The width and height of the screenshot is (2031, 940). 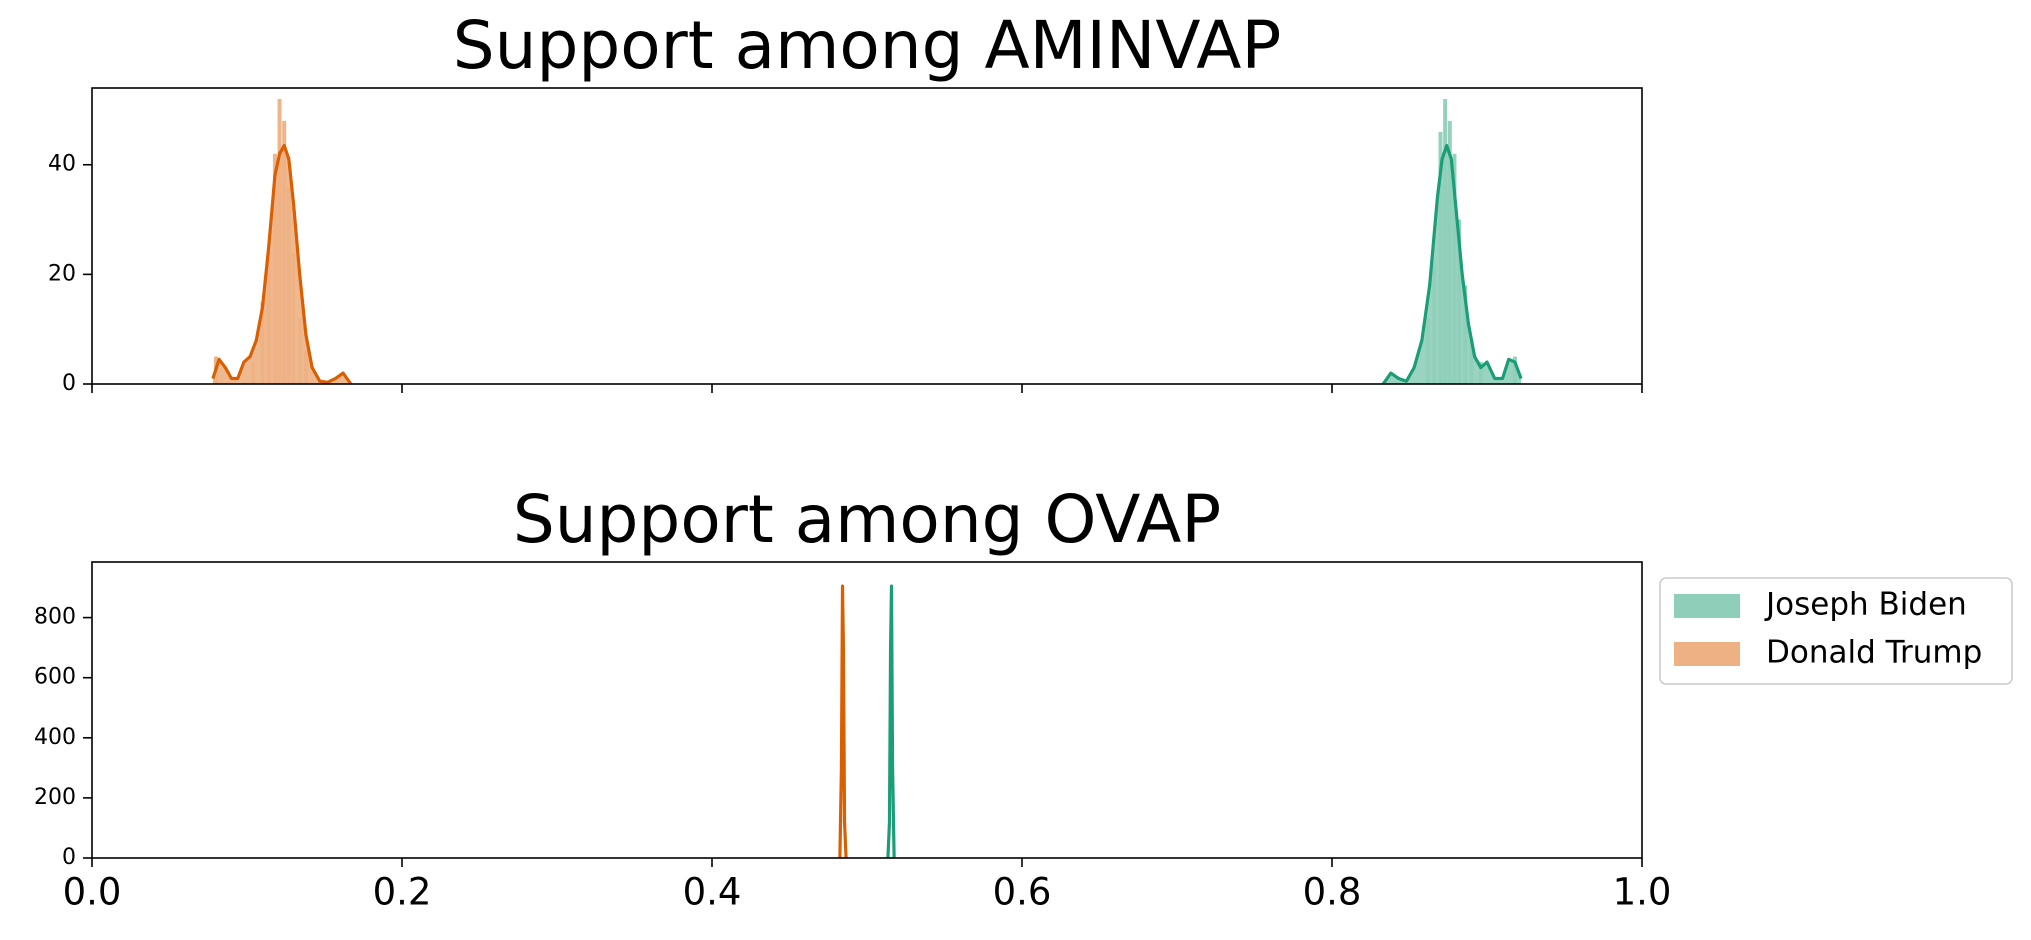 I want to click on y-tick-label: 600, so click(x=55, y=677).